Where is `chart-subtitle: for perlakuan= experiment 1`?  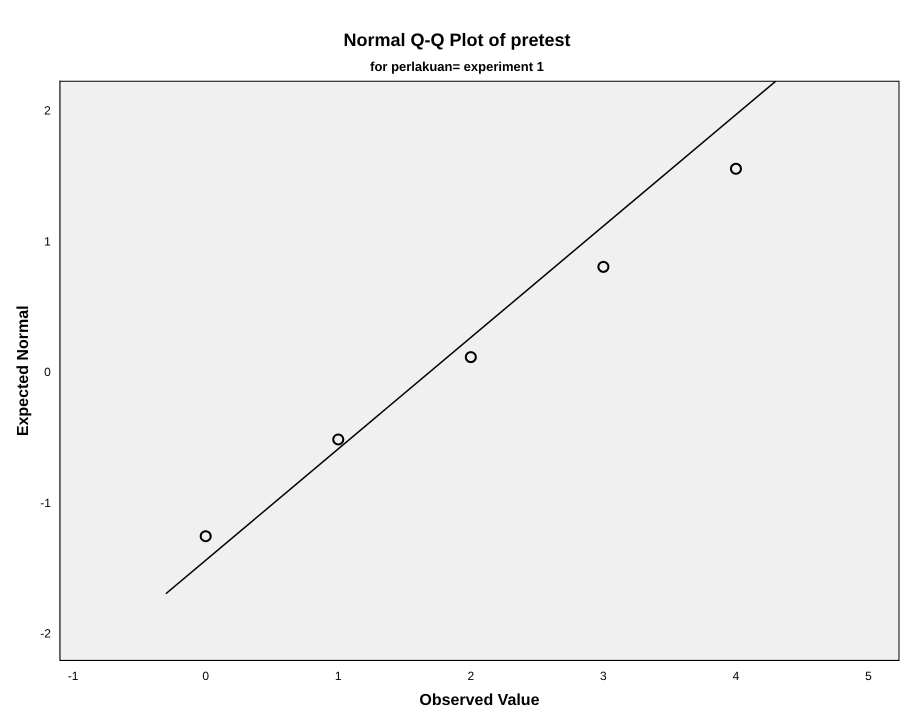
chart-subtitle: for perlakuan= experiment 1 is located at coordinates (457, 66).